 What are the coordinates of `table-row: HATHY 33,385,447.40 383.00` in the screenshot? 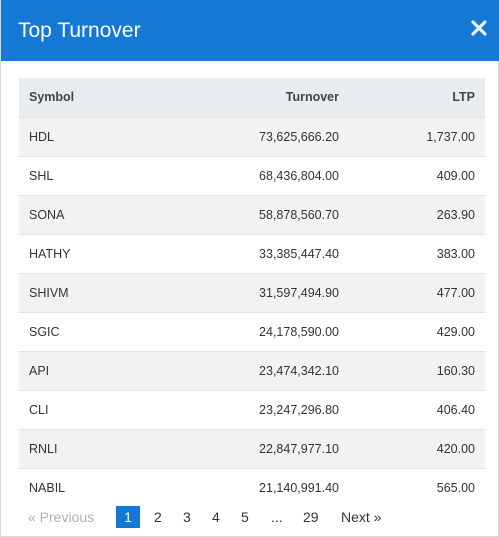 It's located at (252, 253).